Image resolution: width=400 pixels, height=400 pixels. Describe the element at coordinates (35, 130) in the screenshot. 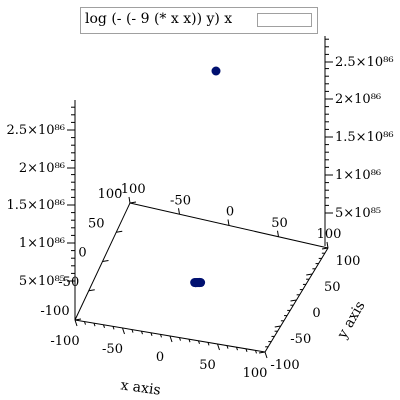

I see `z-left-tick-label: 2.5×10⁸⁶` at that location.